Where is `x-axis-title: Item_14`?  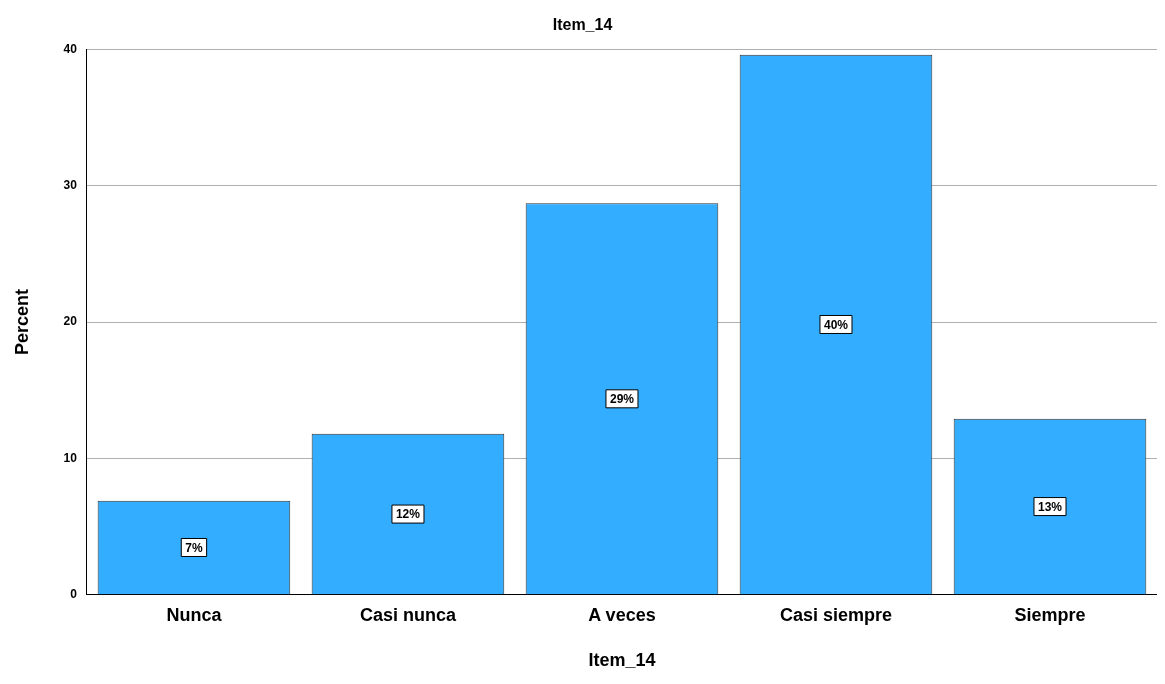
x-axis-title: Item_14 is located at coordinates (622, 660).